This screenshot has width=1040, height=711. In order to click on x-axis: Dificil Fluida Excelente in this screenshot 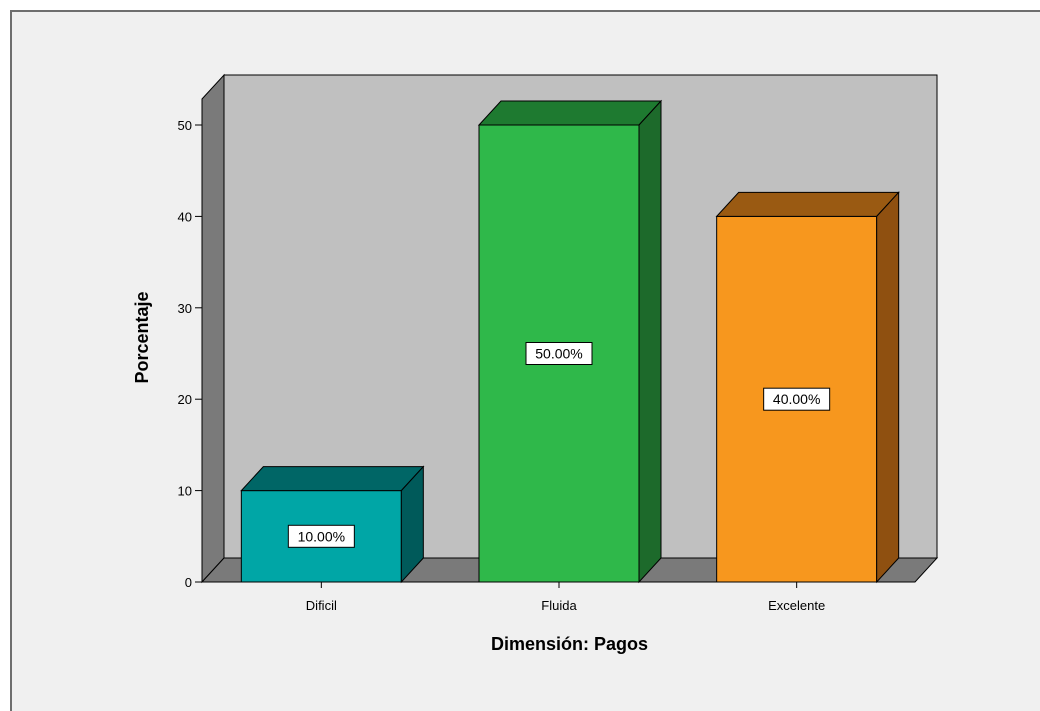, I will do `click(565, 597)`.